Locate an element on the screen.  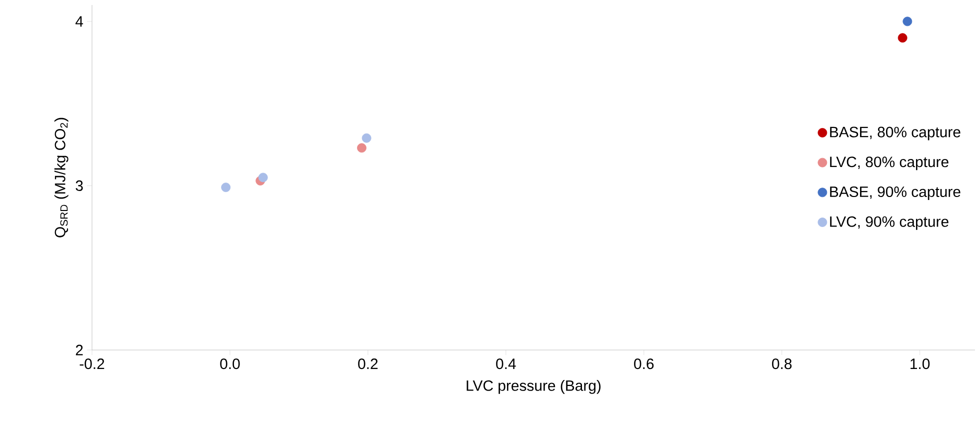
x-tick-label: 0.0 is located at coordinates (230, 364).